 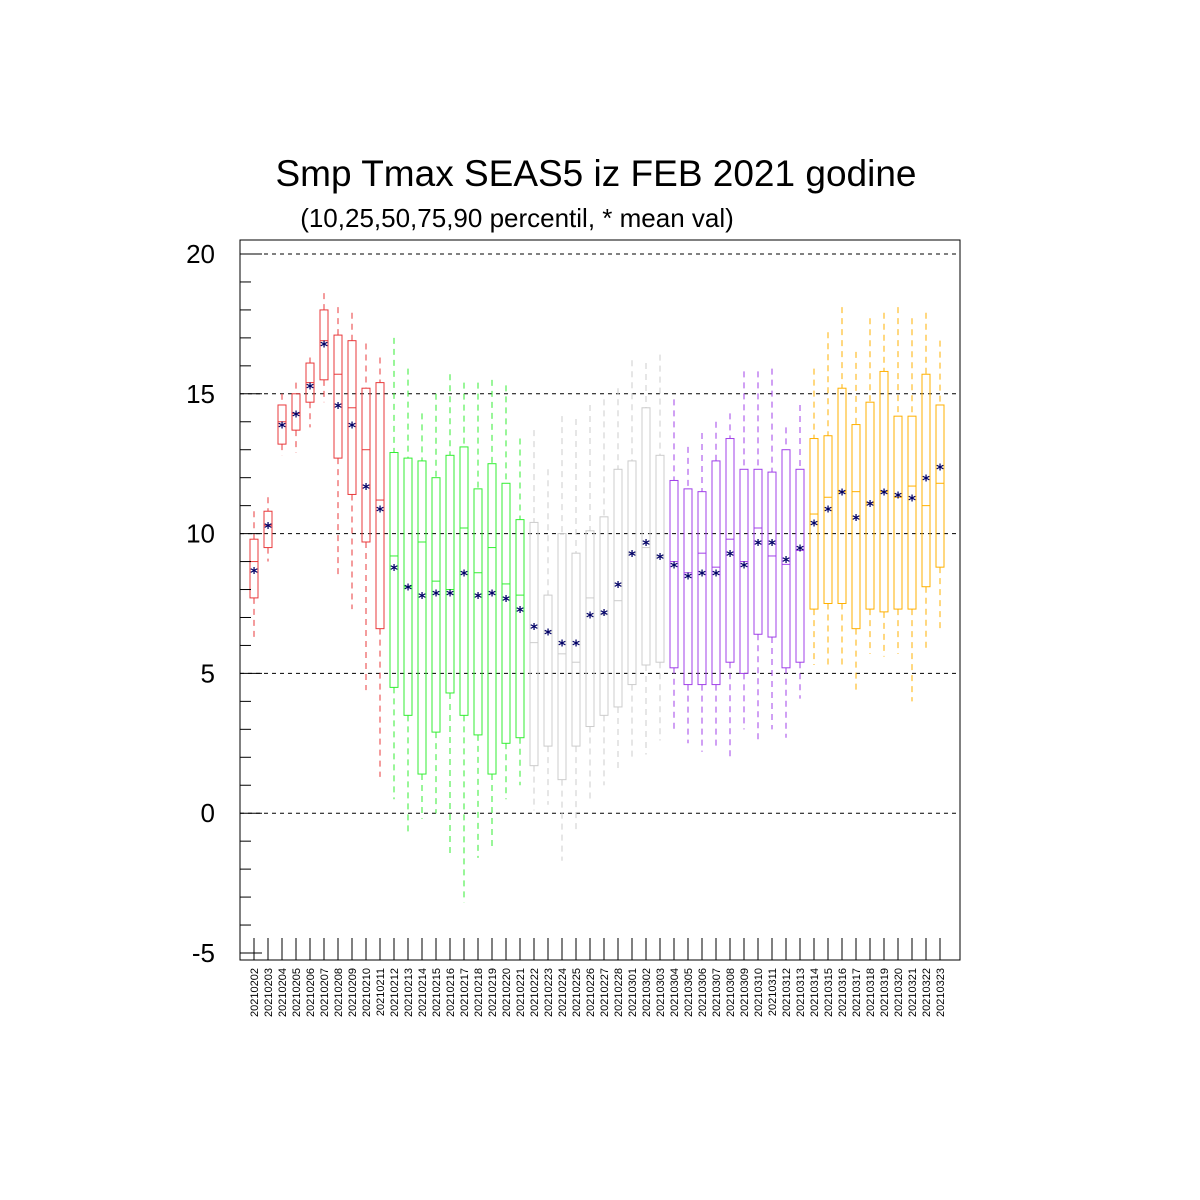 What do you see at coordinates (339, 992) in the screenshot?
I see `x-tick-label: 20210208` at bounding box center [339, 992].